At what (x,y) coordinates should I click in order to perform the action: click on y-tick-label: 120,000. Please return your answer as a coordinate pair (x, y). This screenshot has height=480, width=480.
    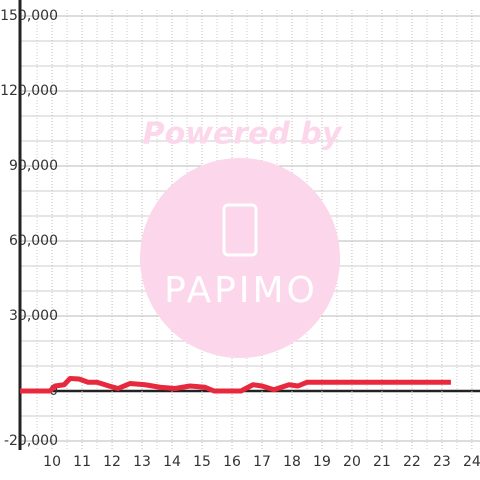
    Looking at the image, I should click on (29, 91).